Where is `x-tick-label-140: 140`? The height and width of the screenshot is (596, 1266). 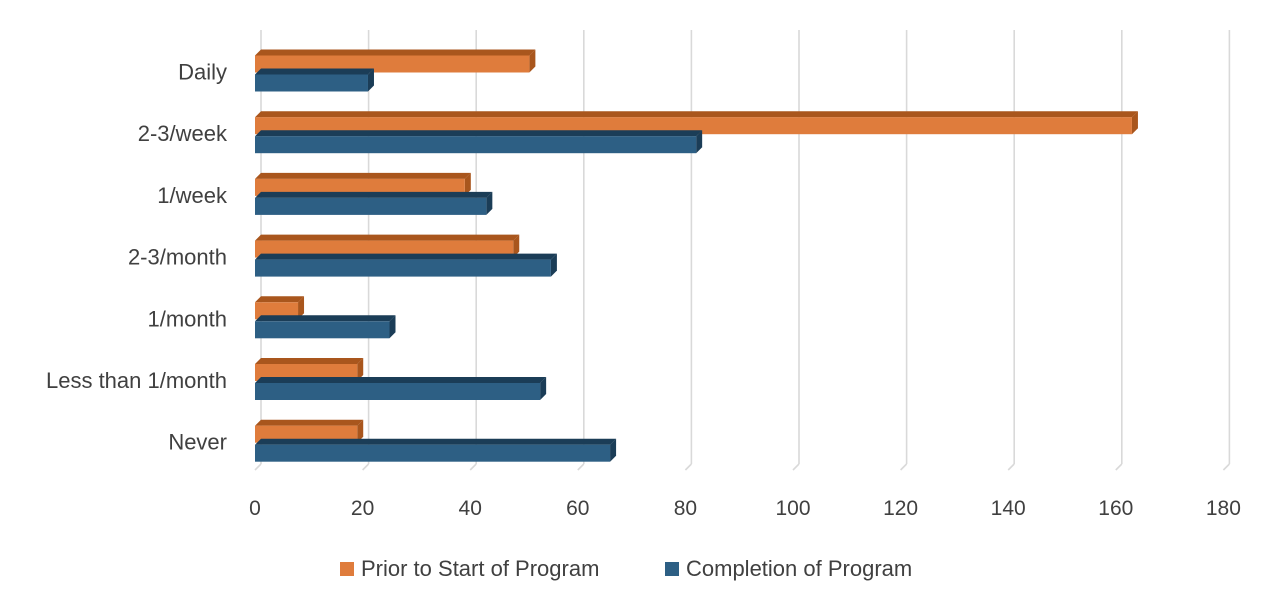 x-tick-label-140: 140 is located at coordinates (1008, 508).